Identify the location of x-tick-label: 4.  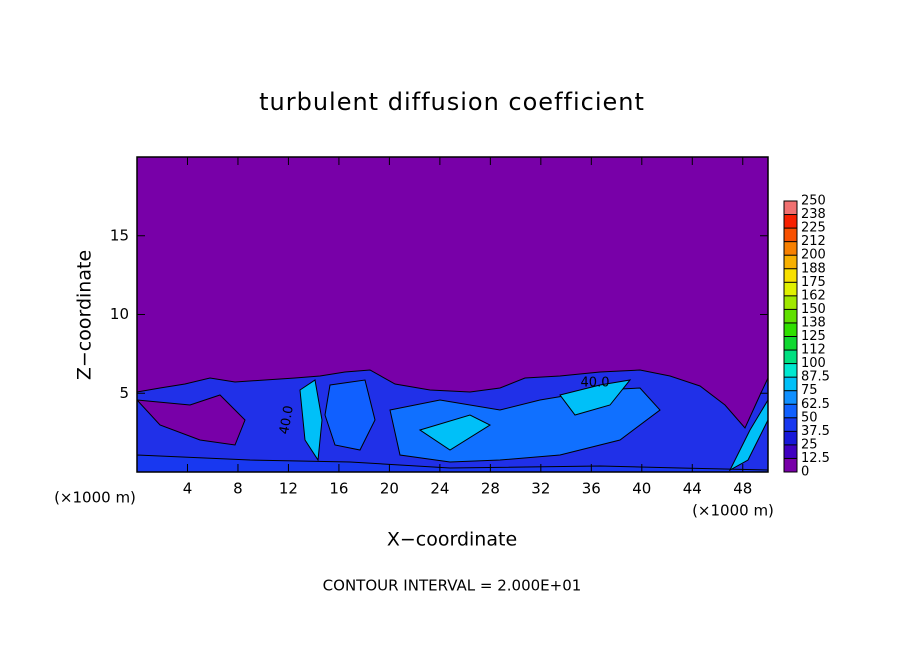
(188, 489).